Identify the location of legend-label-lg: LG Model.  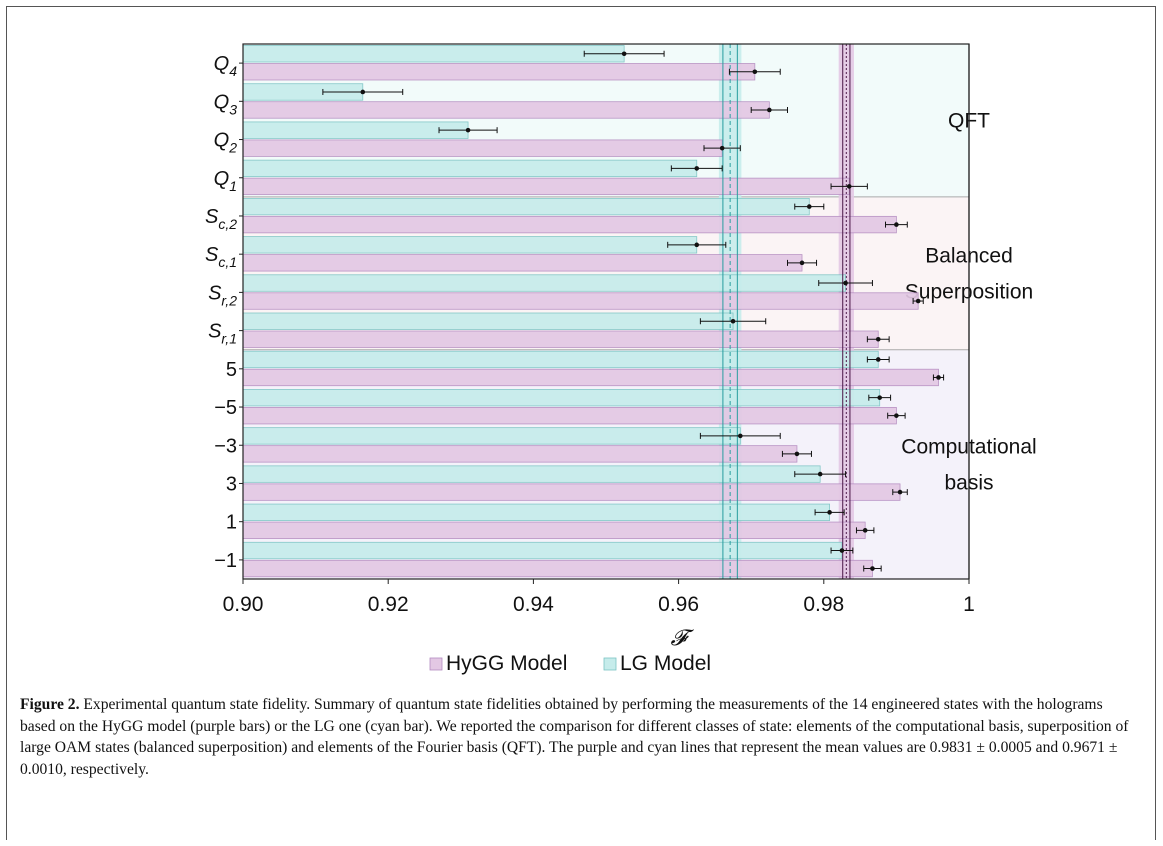
(665, 663).